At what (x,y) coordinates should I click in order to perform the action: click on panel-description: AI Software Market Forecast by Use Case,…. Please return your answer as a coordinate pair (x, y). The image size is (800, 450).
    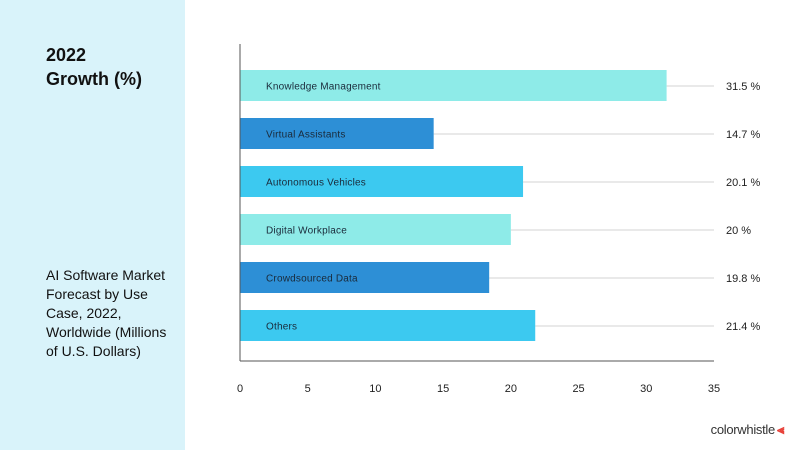
    Looking at the image, I should click on (106, 313).